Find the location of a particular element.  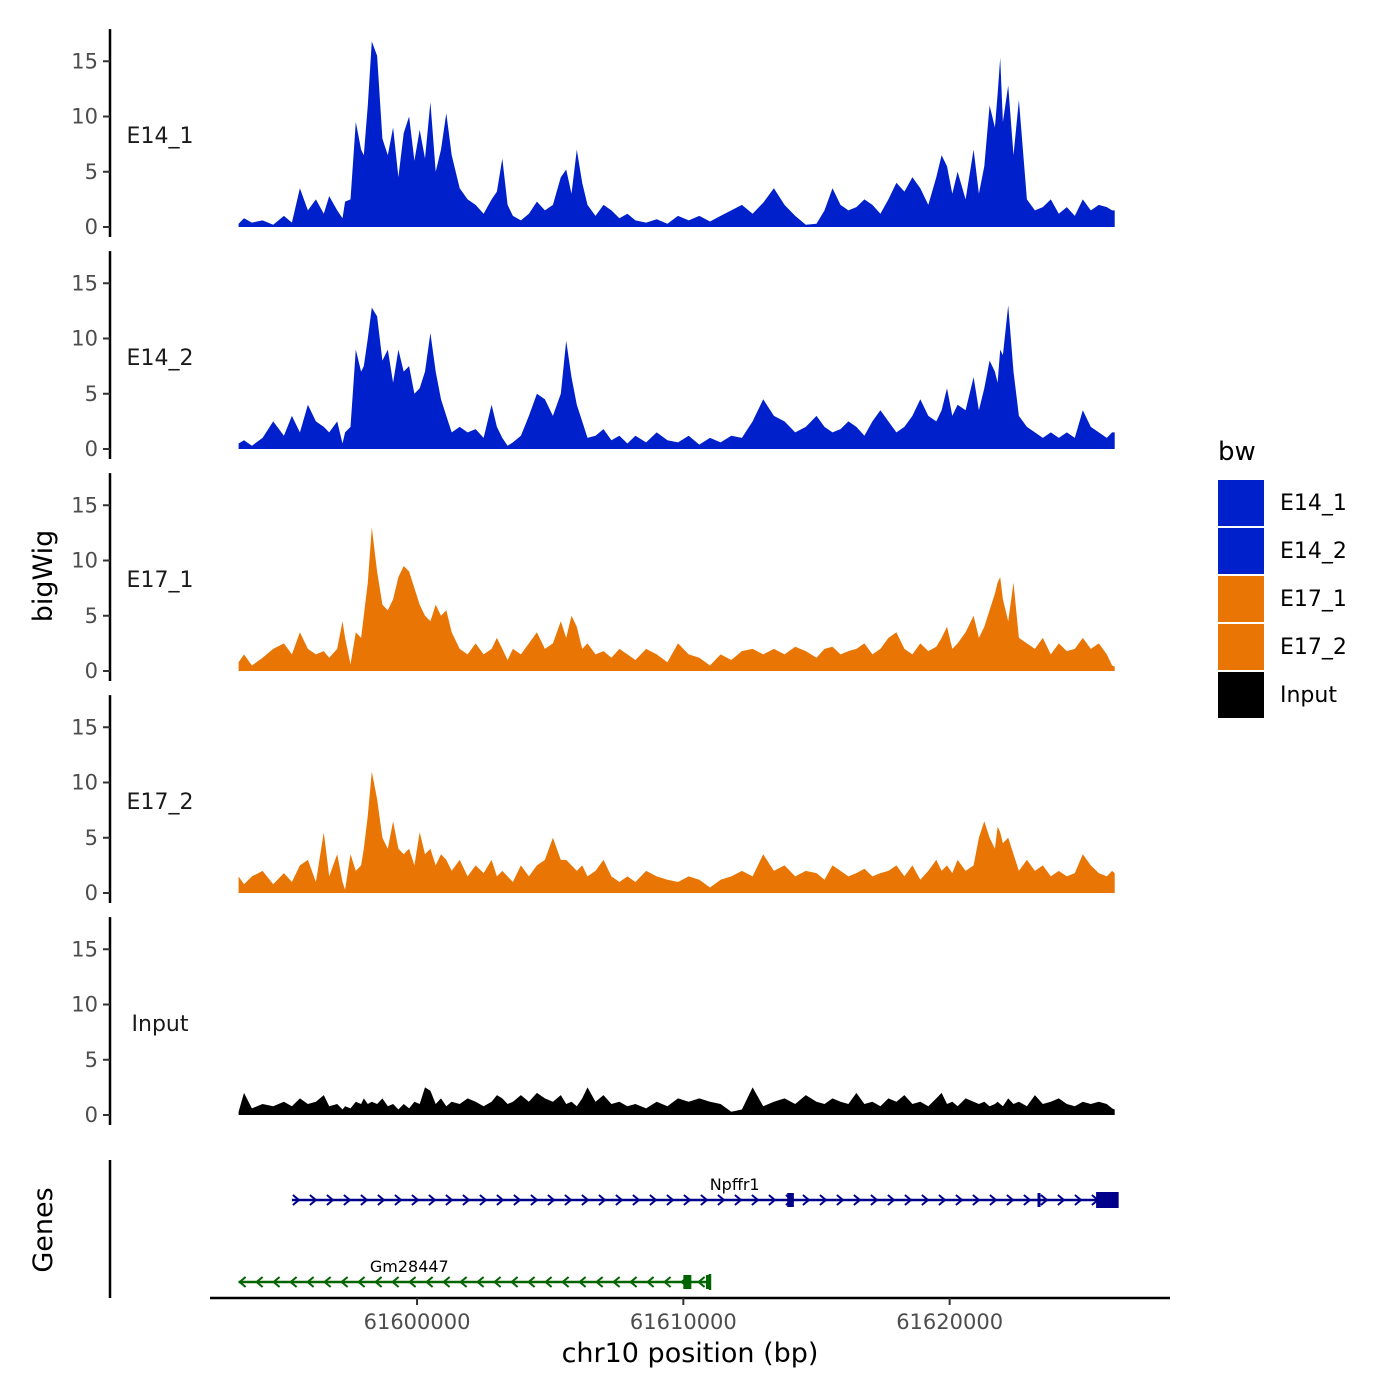

gene-Npffr1: Npffr1 is located at coordinates (705, 1191).